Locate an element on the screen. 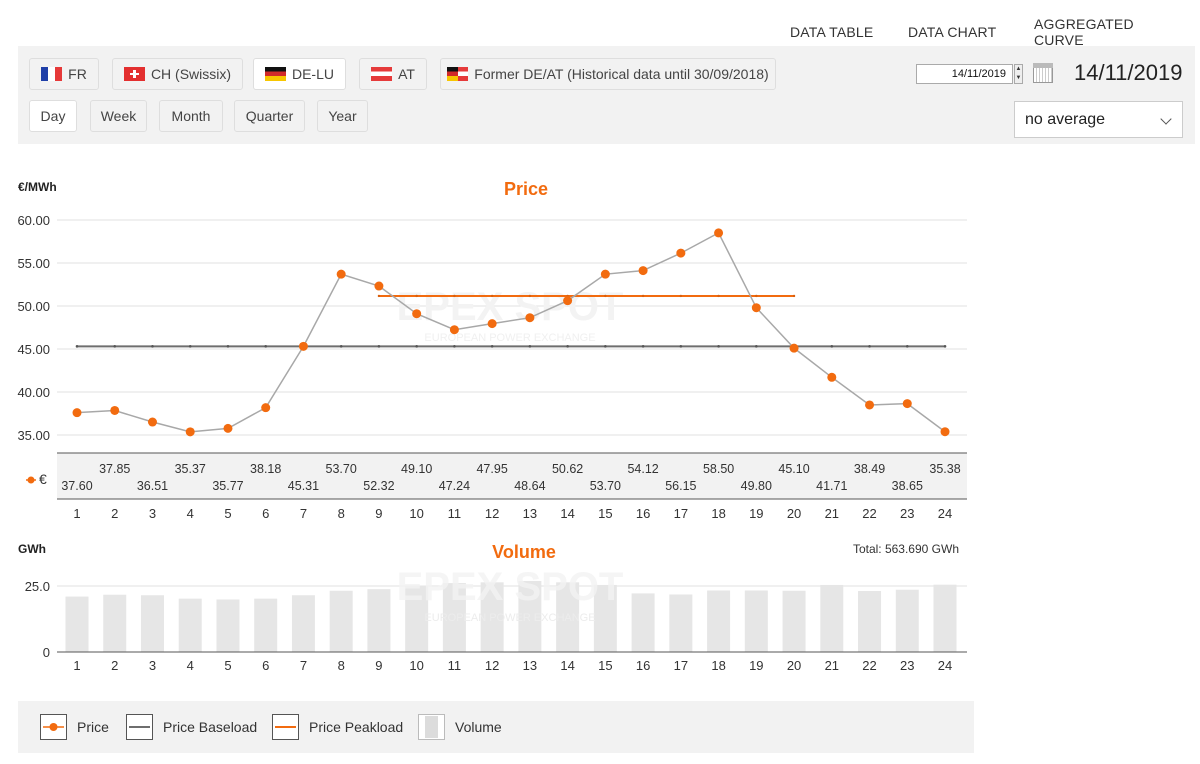  price-value-label: 47.24 is located at coordinates (454, 486).